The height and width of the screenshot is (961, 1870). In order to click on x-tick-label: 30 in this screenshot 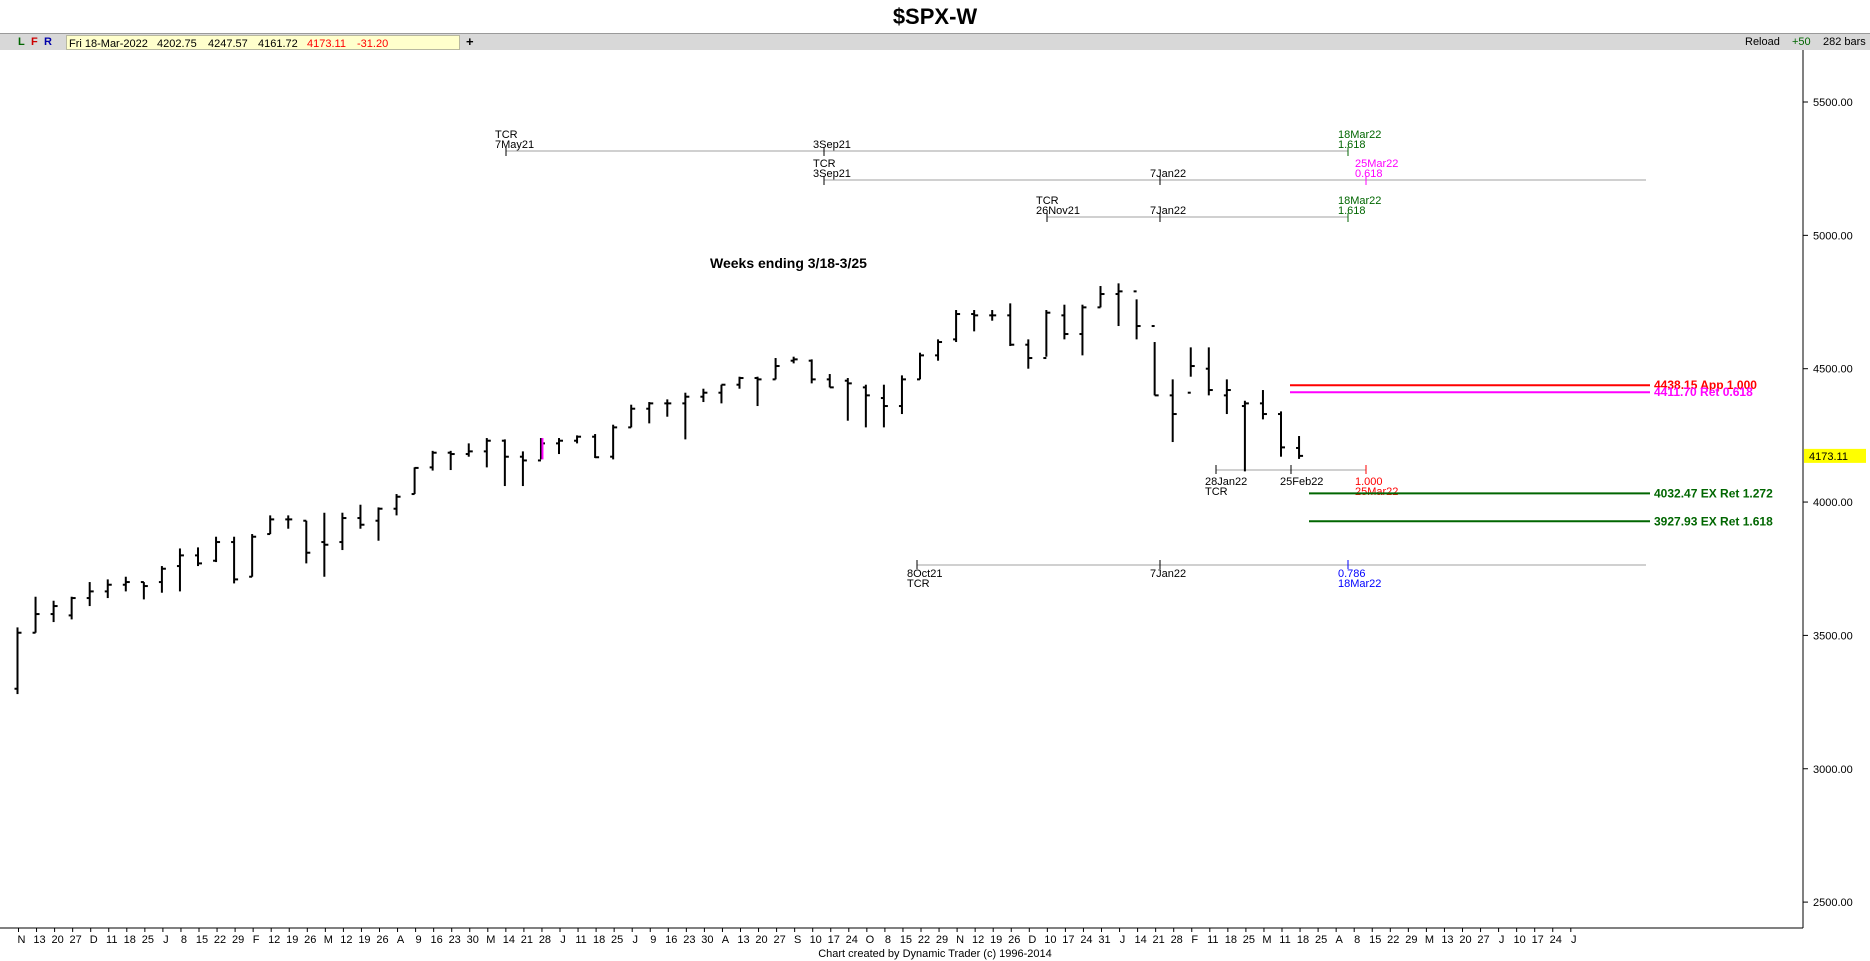, I will do `click(473, 940)`.